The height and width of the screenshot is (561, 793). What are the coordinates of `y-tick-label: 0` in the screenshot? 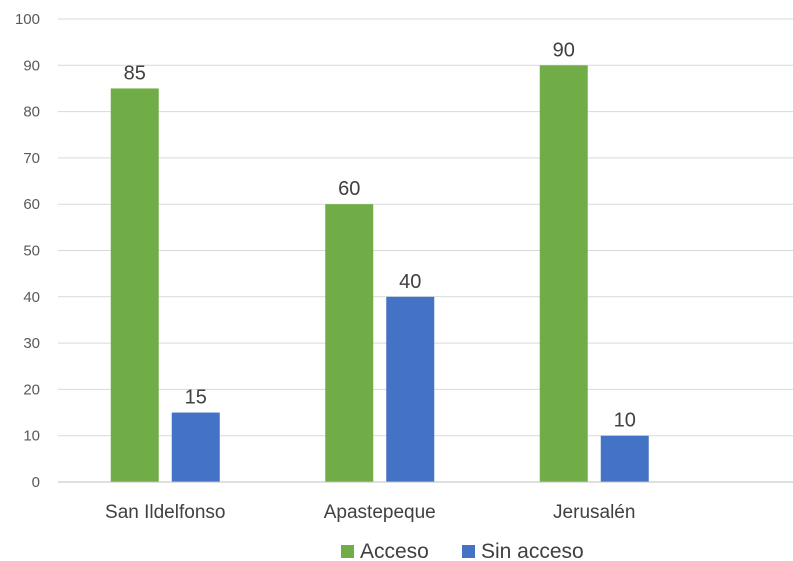 It's located at (36, 482).